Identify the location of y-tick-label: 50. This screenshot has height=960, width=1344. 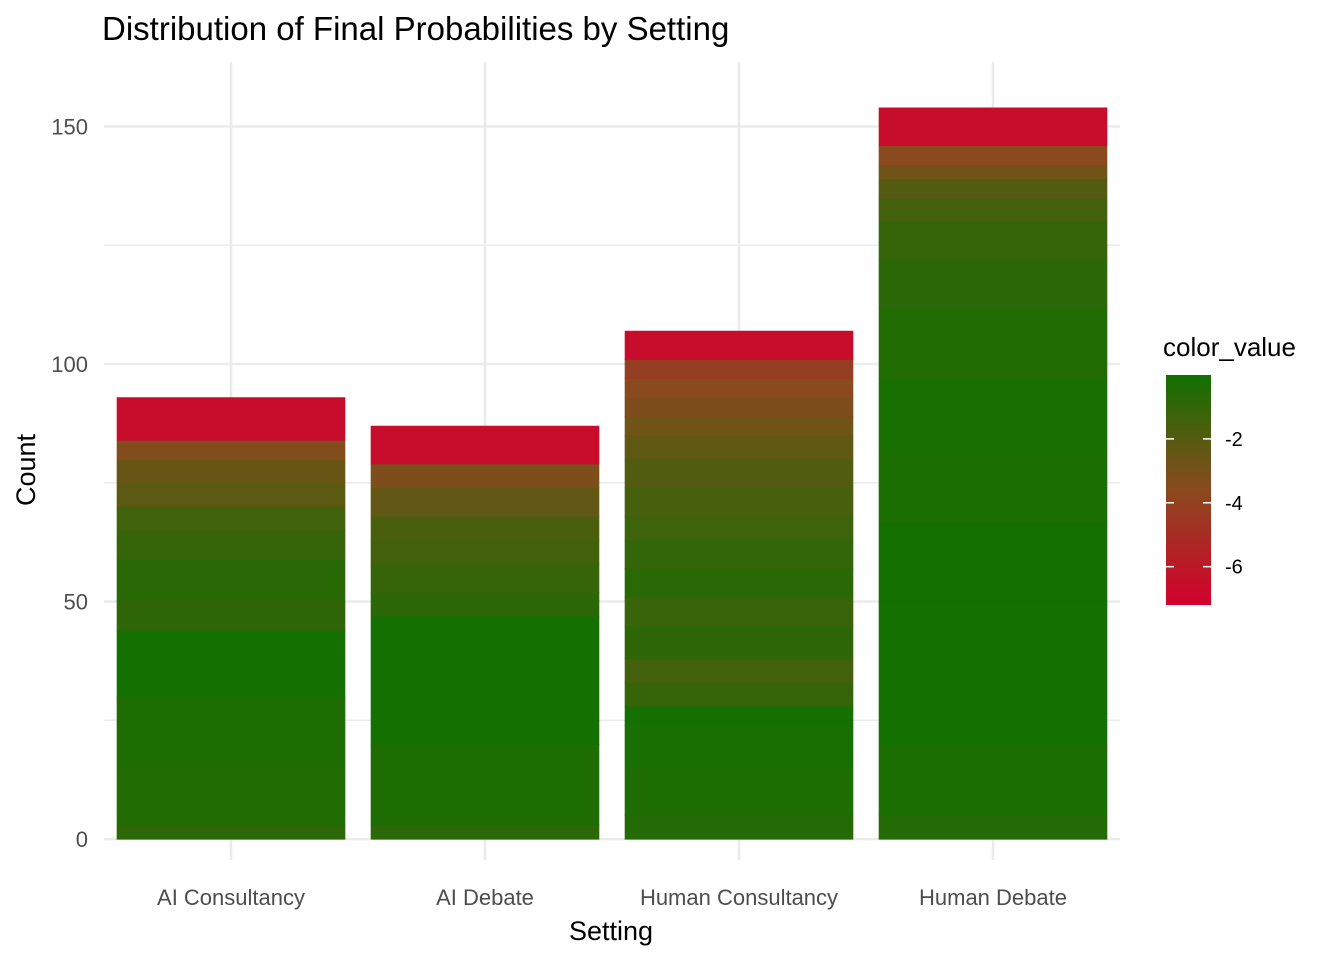
(76, 602).